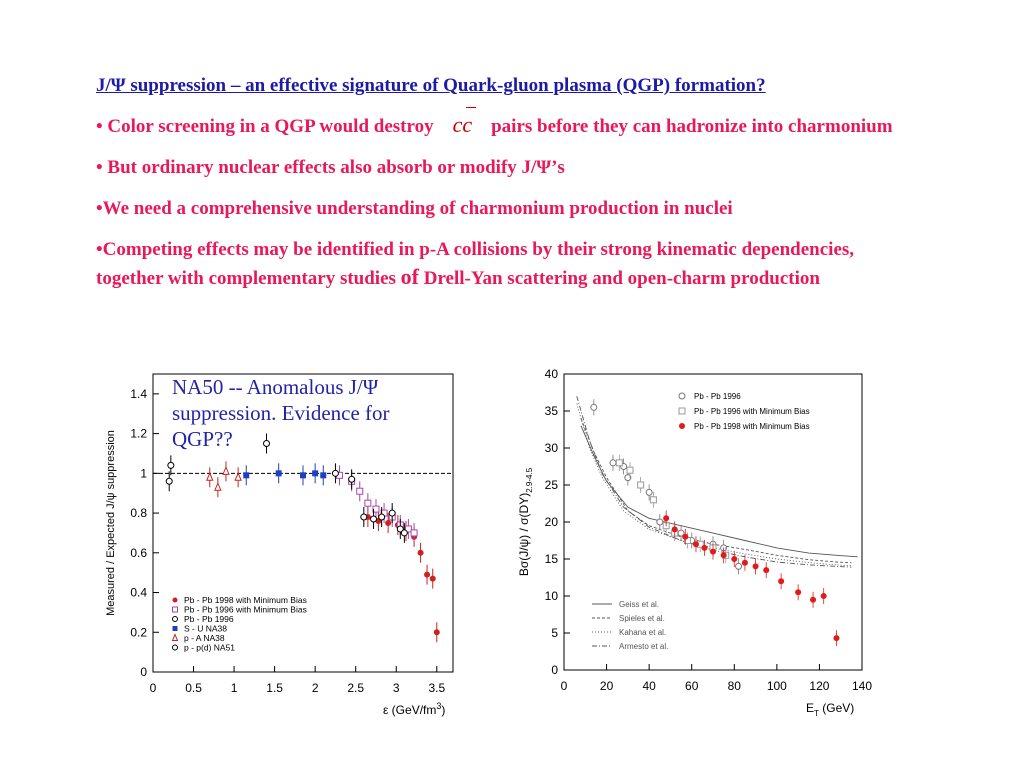  What do you see at coordinates (714, 482) in the screenshot?
I see `theory-curve` at bounding box center [714, 482].